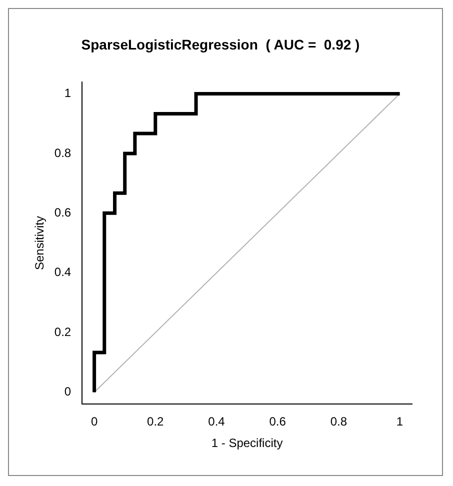  I want to click on y-tick-label: 0, so click(68, 391).